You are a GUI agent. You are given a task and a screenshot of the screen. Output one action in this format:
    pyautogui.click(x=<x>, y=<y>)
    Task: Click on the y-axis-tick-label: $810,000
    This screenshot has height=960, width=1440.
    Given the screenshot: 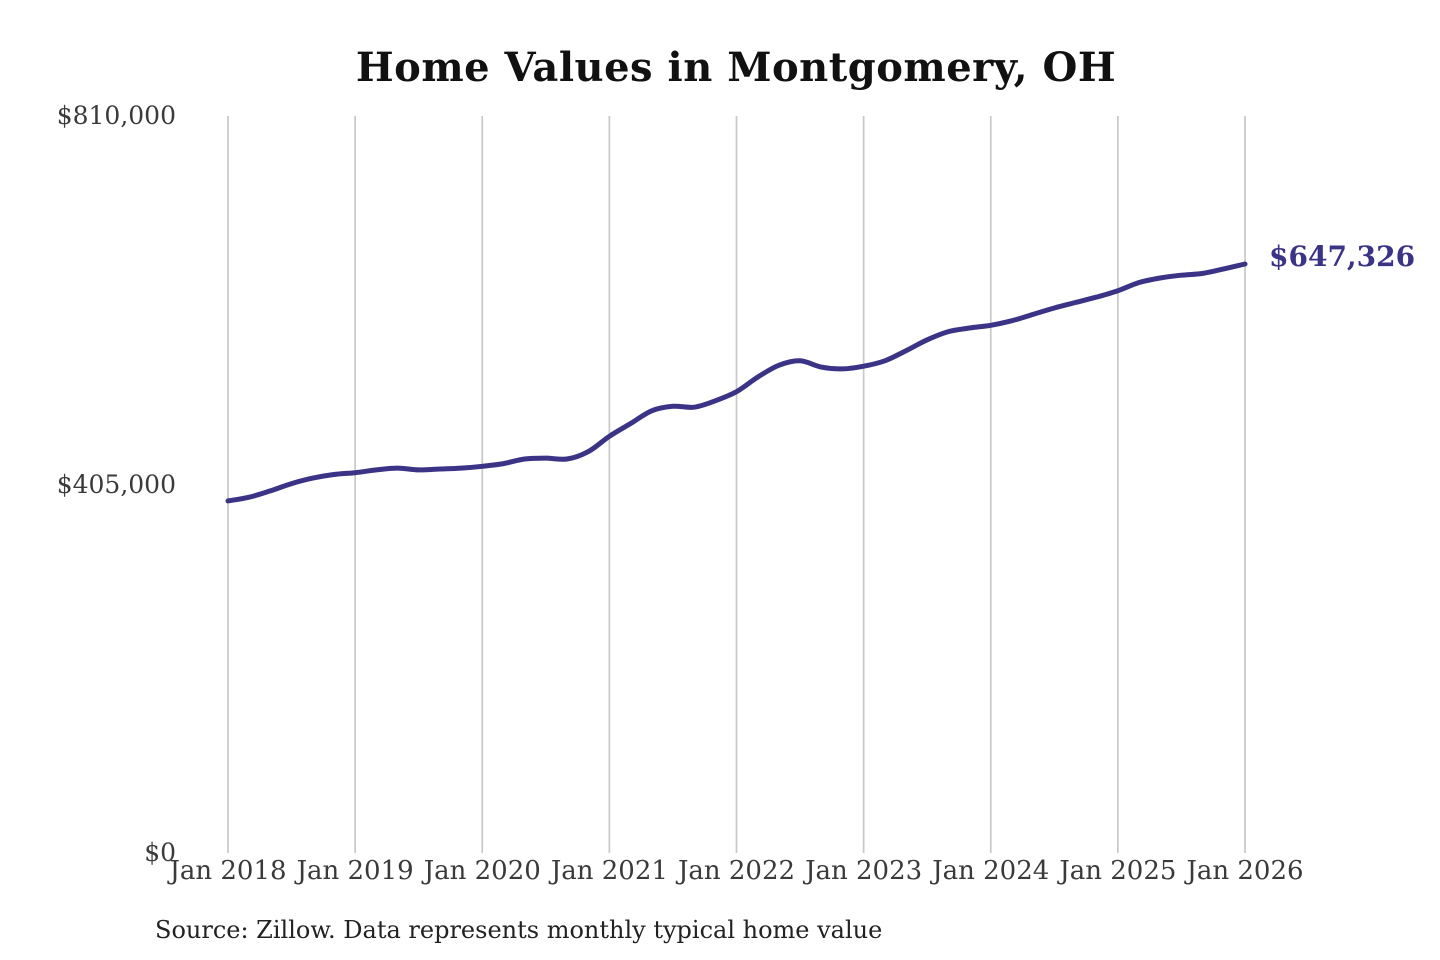 What is the action you would take?
    pyautogui.click(x=116, y=115)
    